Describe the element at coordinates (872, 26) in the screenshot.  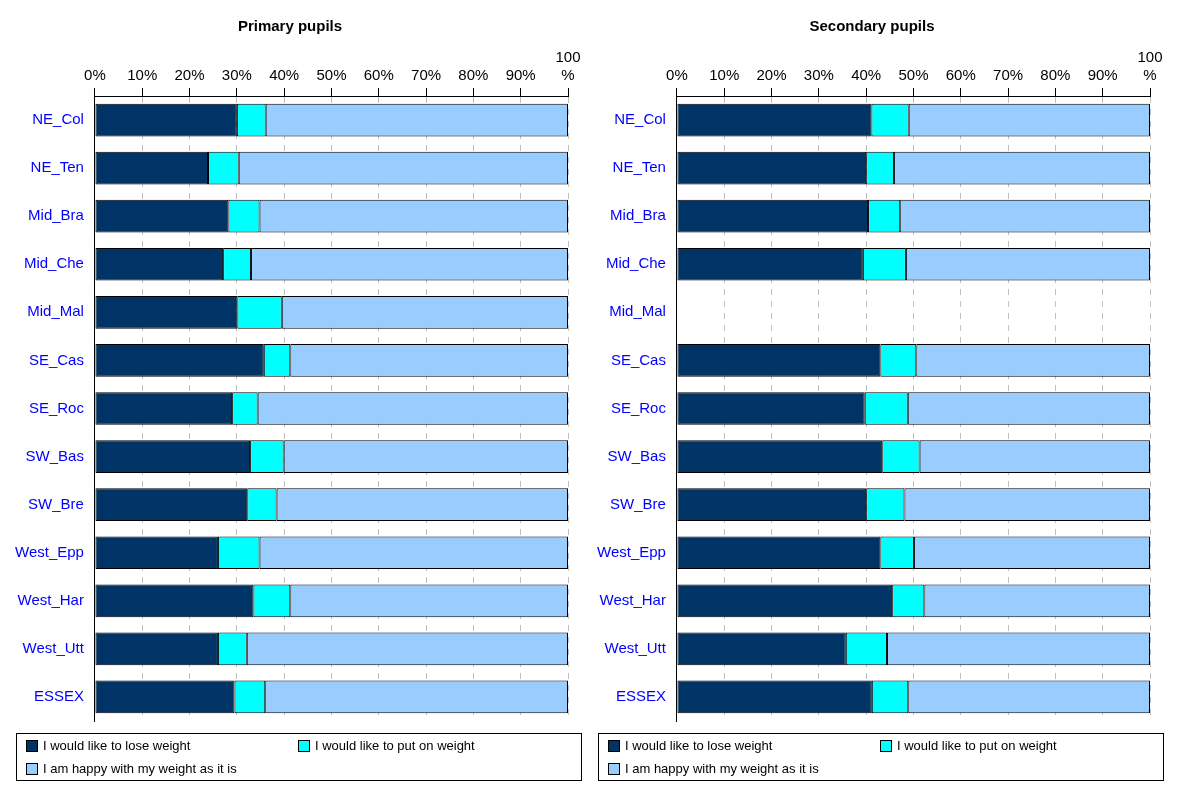
I see `chart-title: Secondary pupils` at that location.